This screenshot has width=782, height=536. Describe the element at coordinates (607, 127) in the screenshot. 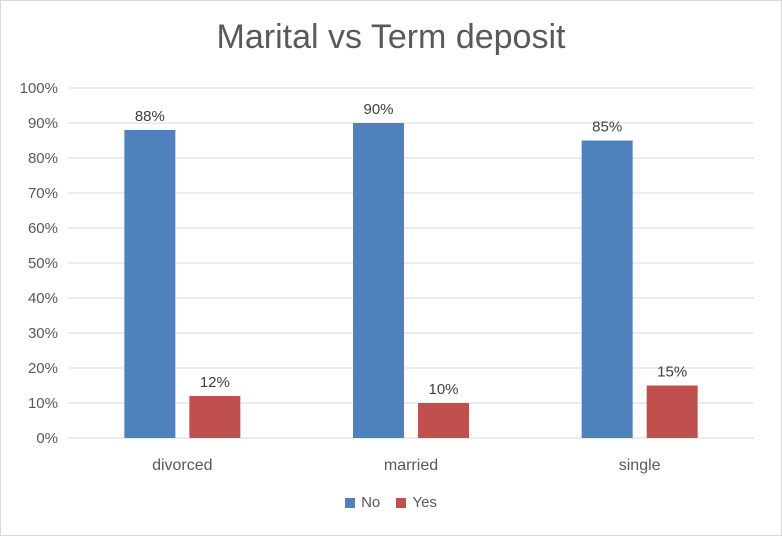

I see `data-label-no-single: 85%` at that location.